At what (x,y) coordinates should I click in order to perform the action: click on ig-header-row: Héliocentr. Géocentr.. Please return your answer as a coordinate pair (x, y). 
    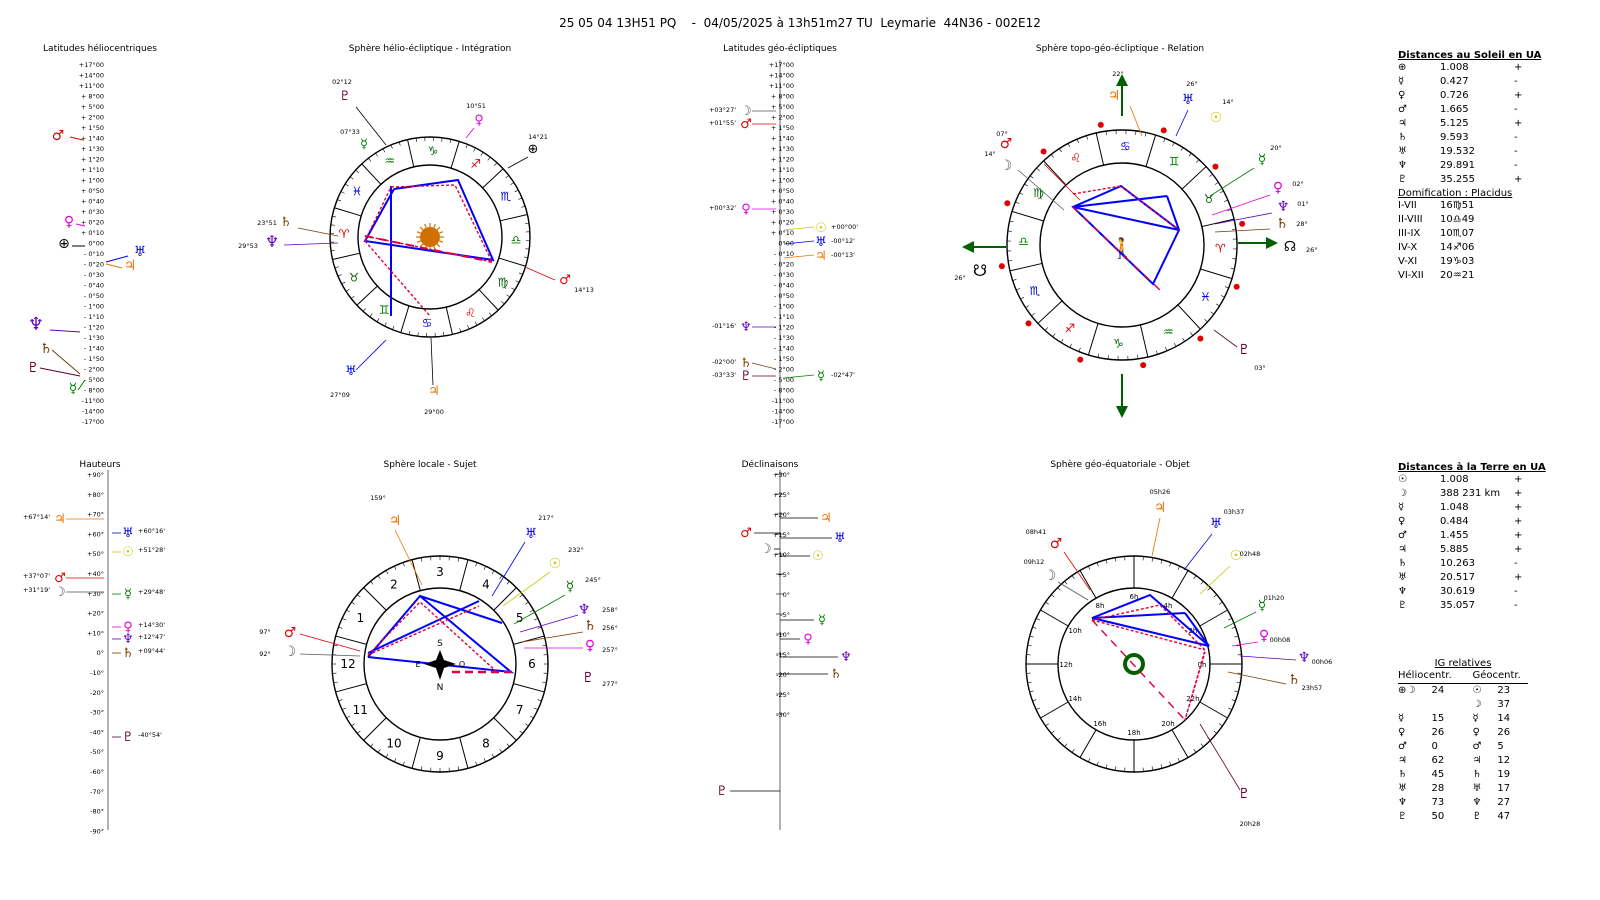
    Looking at the image, I should click on (1463, 676).